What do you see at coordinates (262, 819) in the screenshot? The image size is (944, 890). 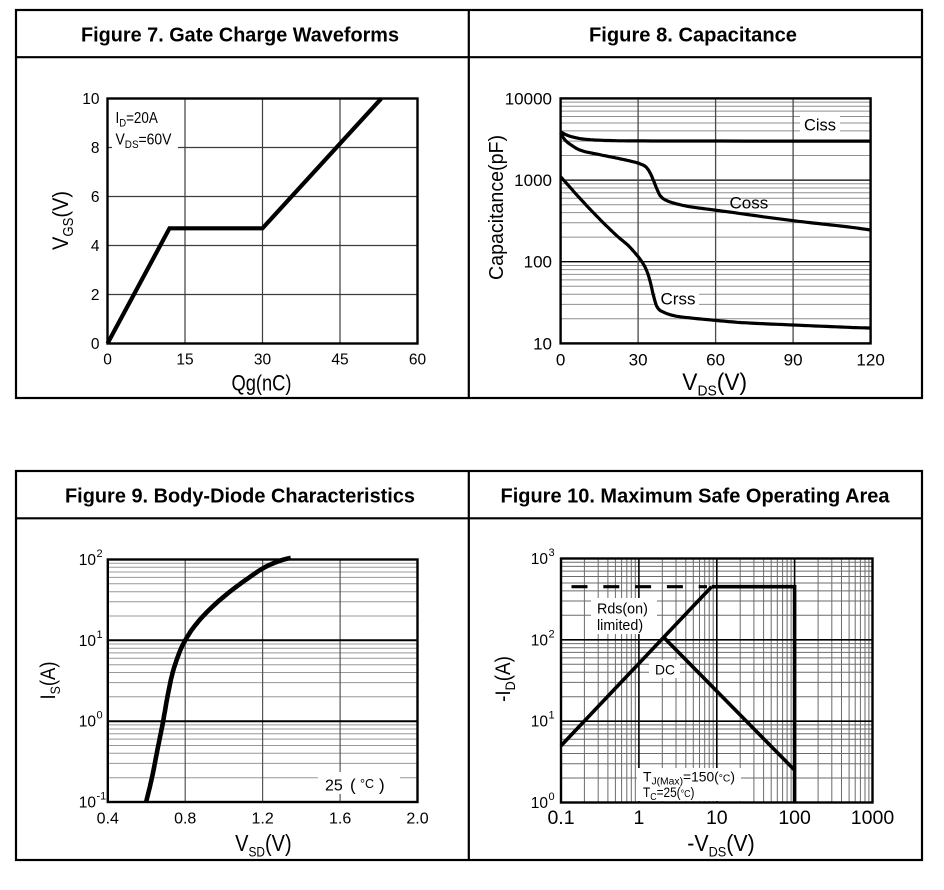 I see `svg-text: 1.2` at bounding box center [262, 819].